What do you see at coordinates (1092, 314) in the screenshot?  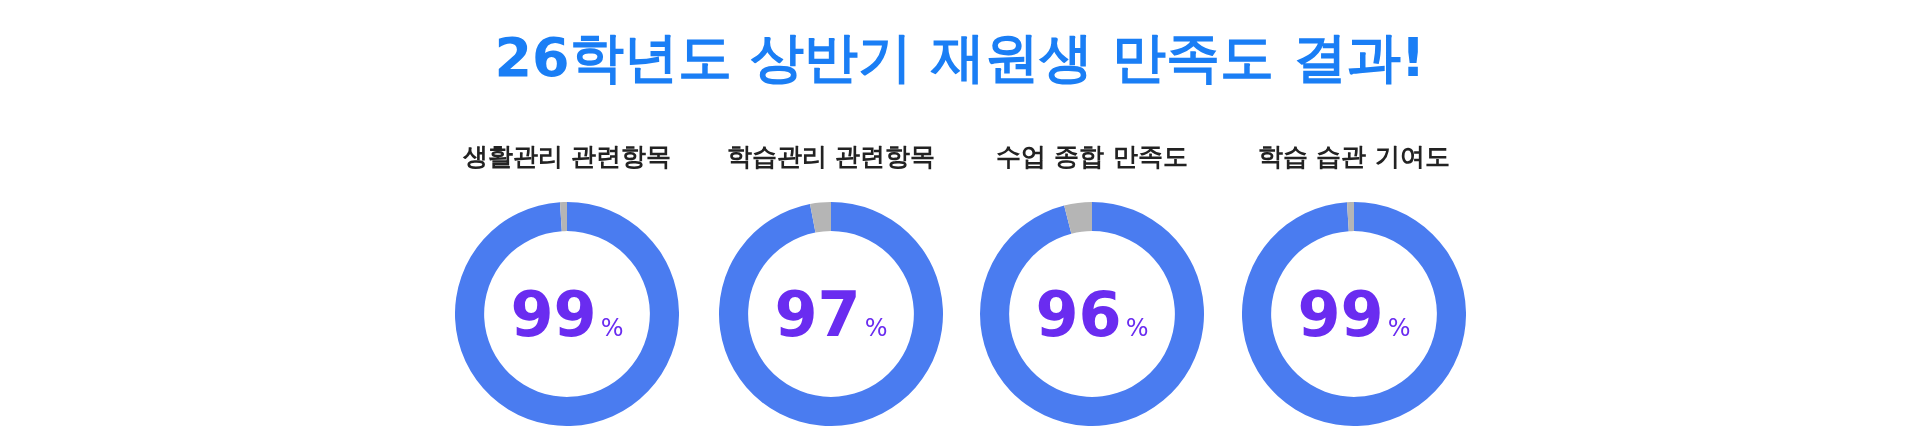 I see `data-label: 96%` at bounding box center [1092, 314].